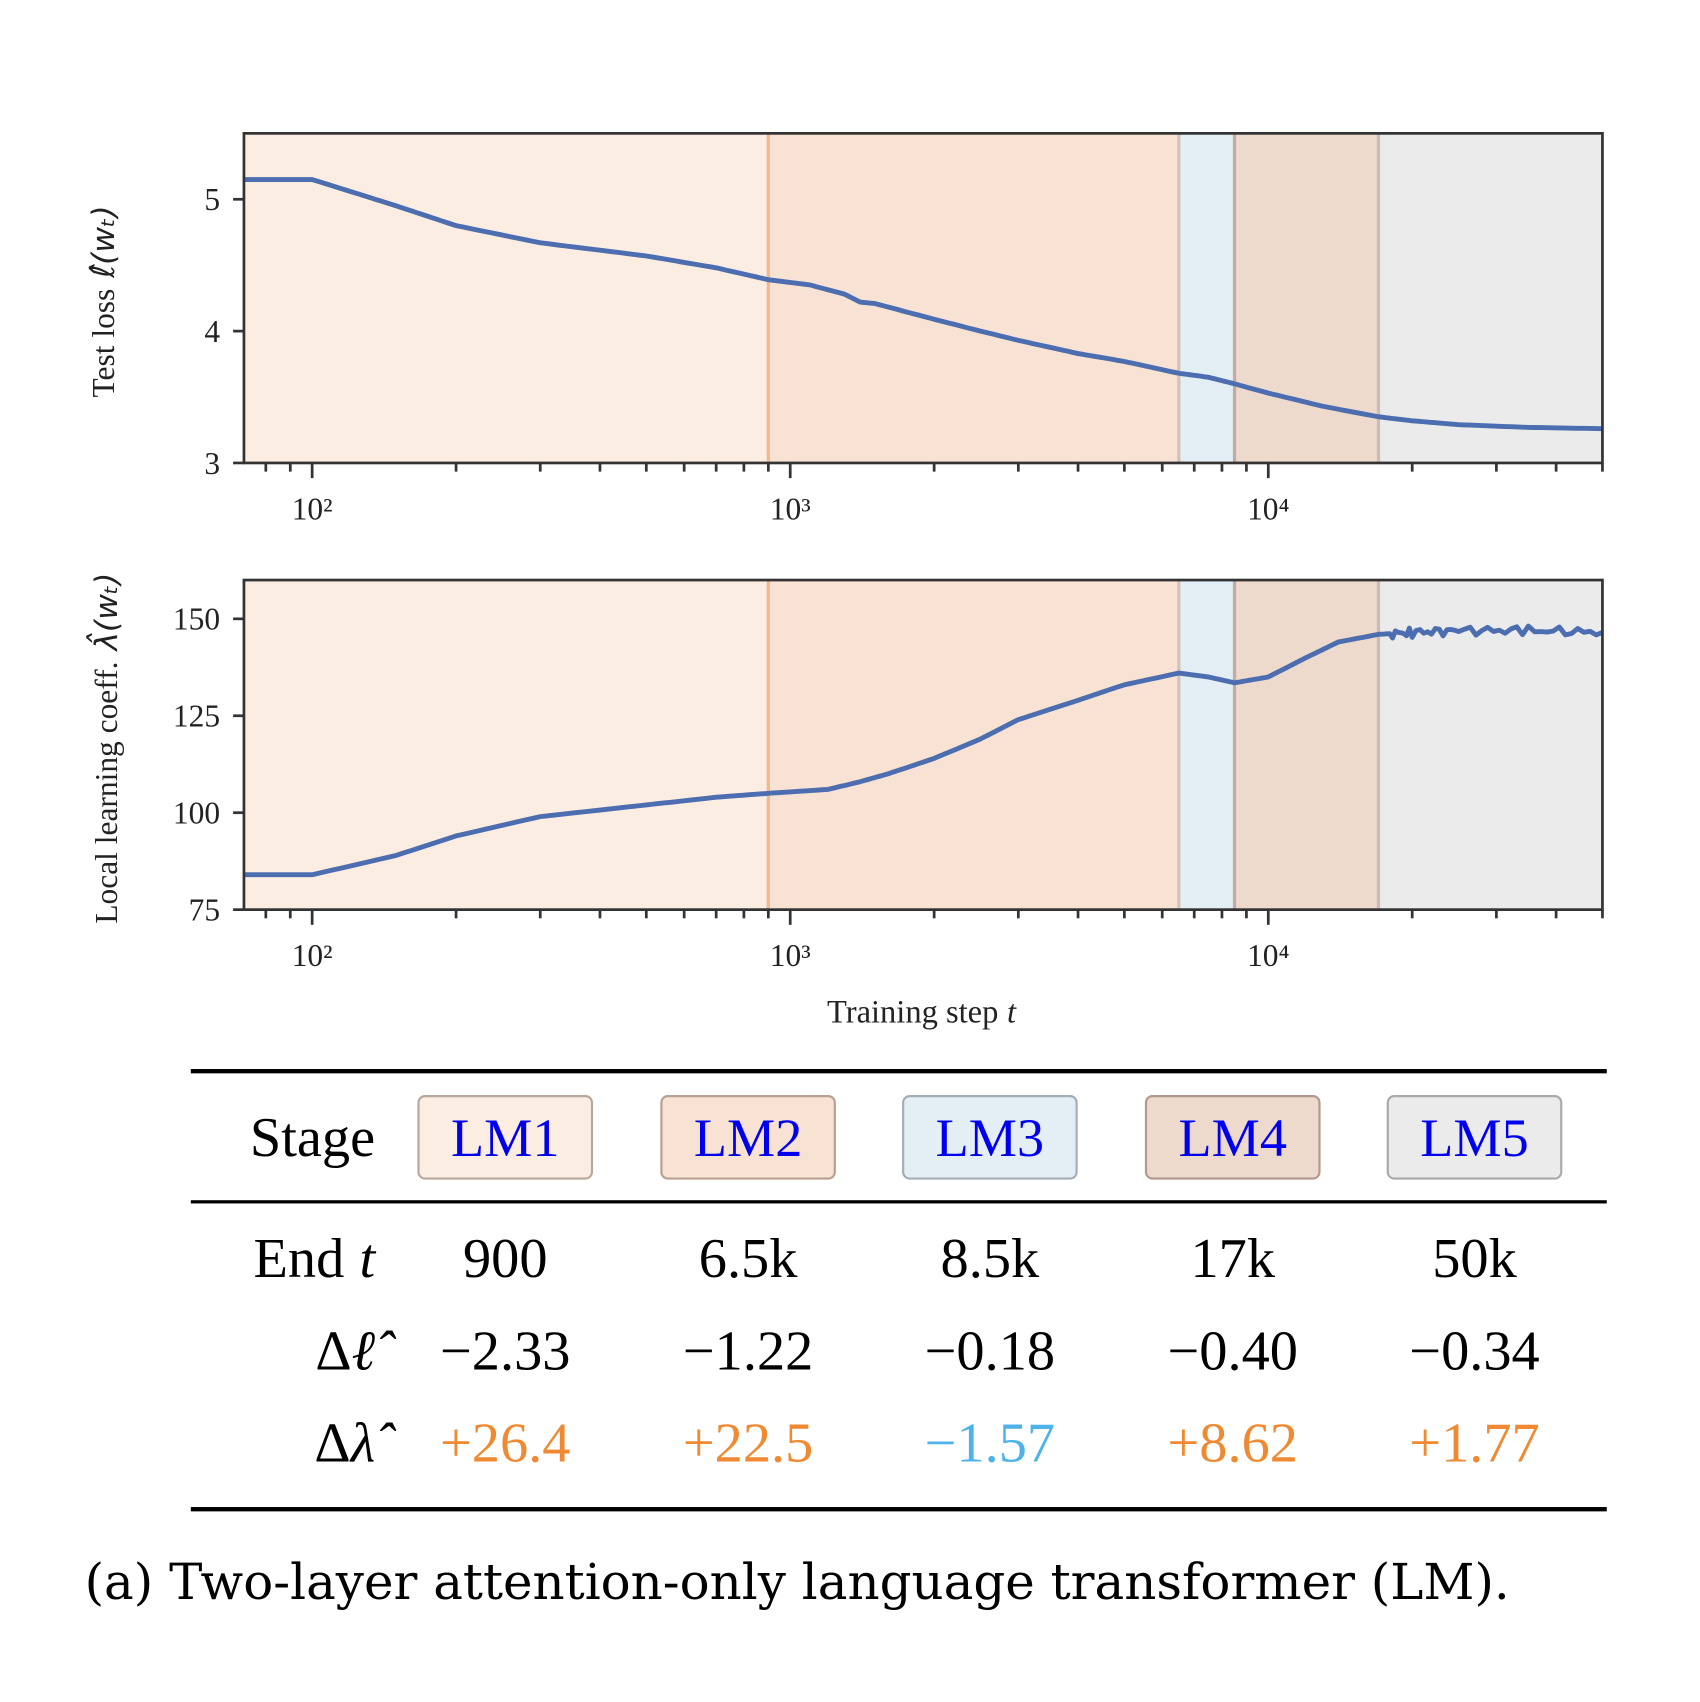 The height and width of the screenshot is (1702, 1700). I want to click on delta-loss-row-cell: −0.34, so click(1474, 1351).